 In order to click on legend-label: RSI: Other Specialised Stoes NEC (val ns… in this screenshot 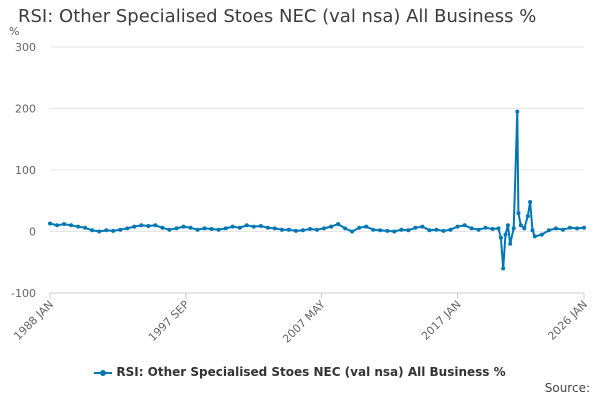, I will do `click(311, 372)`.